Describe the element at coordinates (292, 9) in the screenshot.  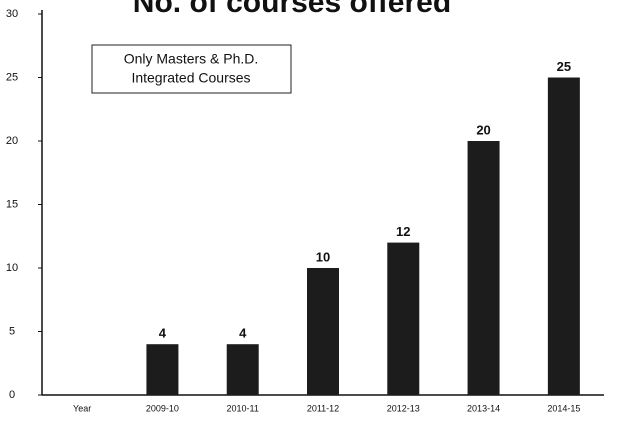
I see `chart-title: No. of courses offered` at that location.